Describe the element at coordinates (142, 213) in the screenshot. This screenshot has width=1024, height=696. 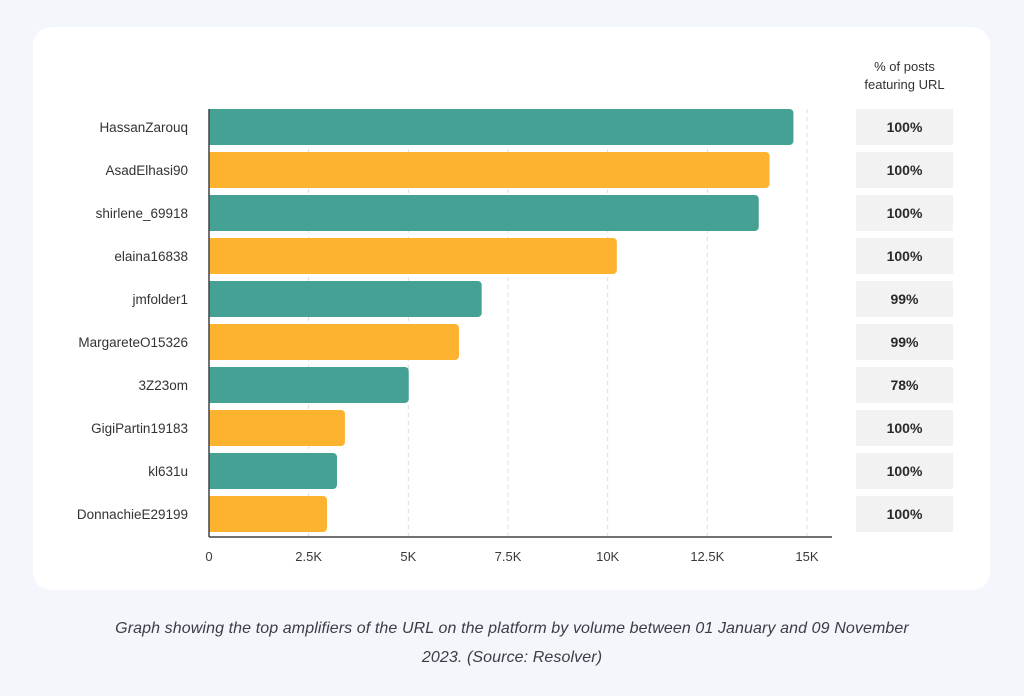
I see `category-label: shirlene_69918` at that location.